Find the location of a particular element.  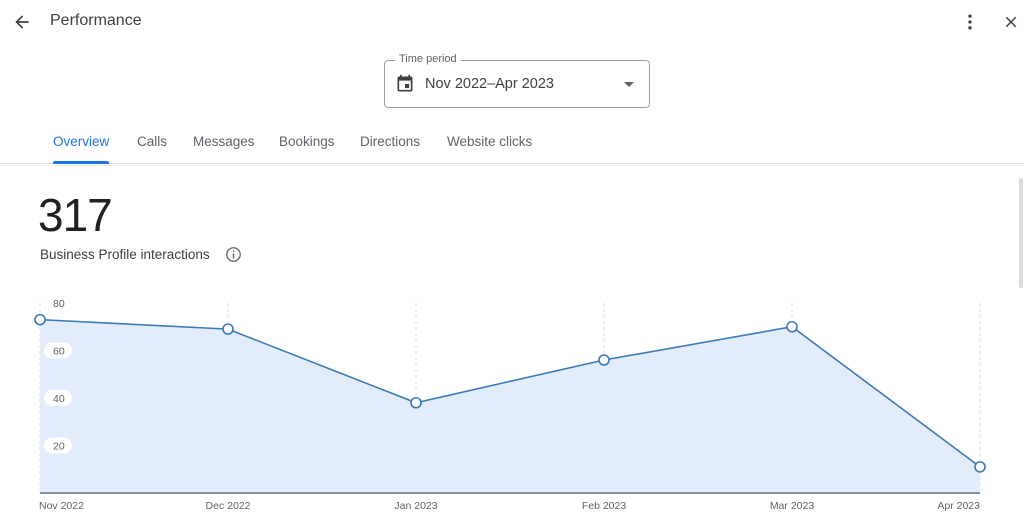

more-vertical-icon is located at coordinates (970, 22).